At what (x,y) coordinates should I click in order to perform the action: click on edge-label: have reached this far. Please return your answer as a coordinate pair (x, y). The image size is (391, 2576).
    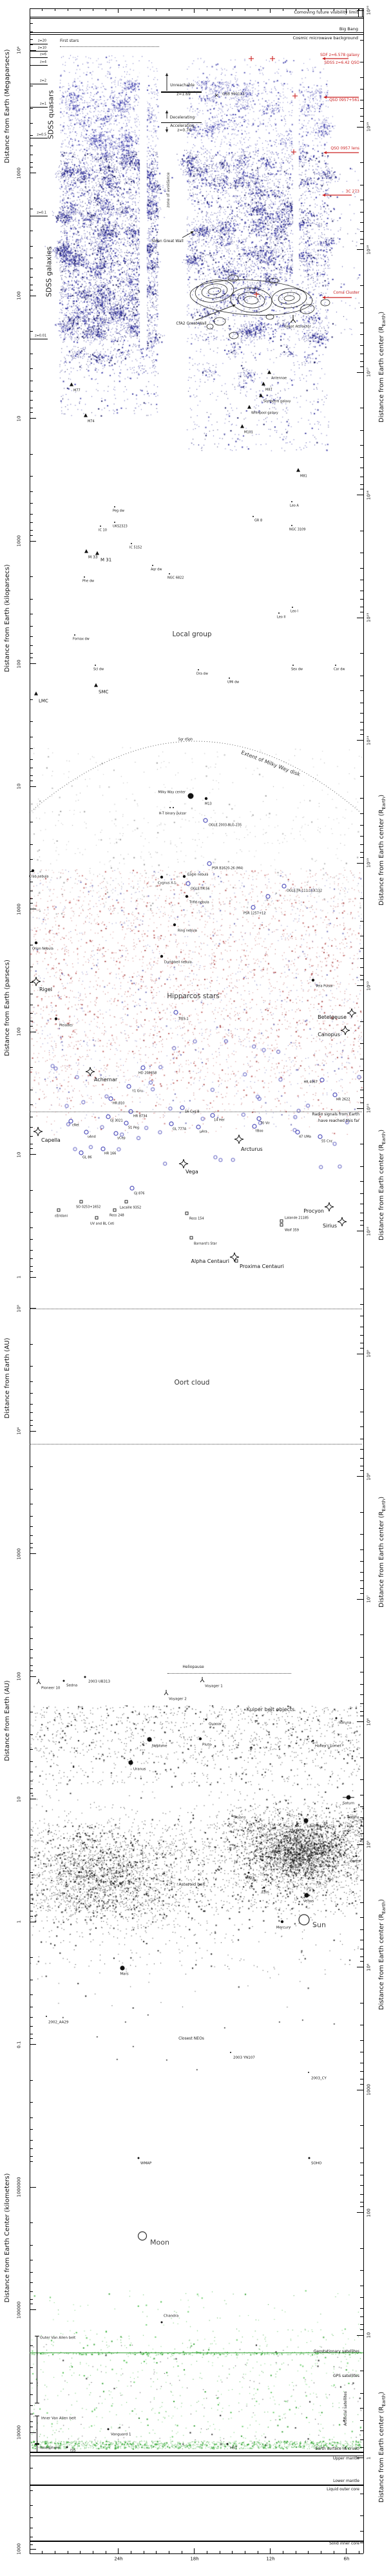
    Looking at the image, I should click on (338, 1121).